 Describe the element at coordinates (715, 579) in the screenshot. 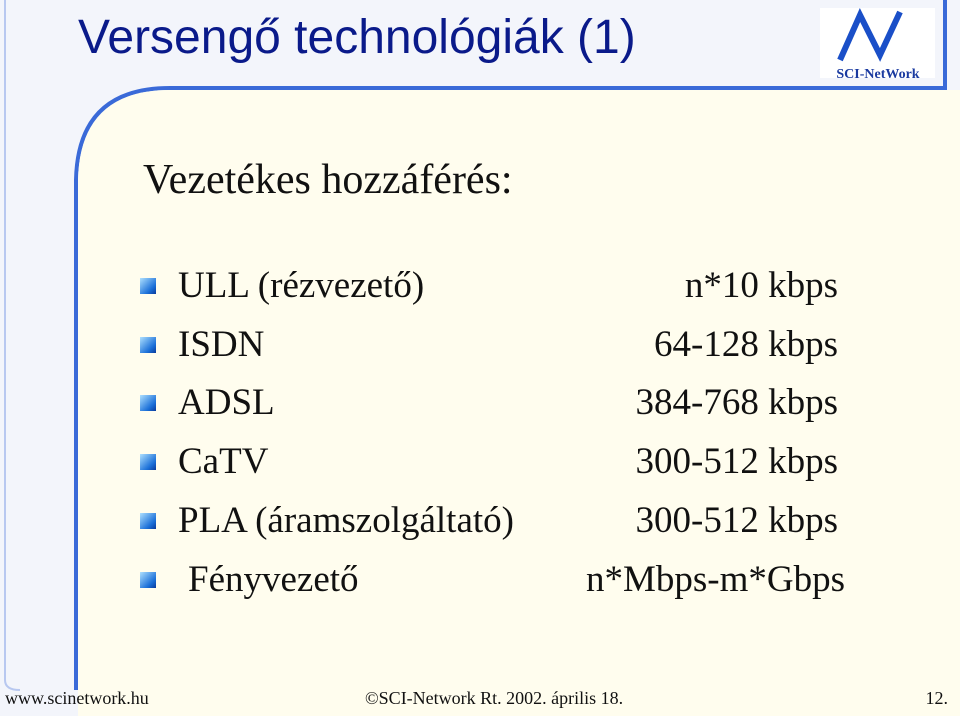

I see `row-speed: n*Mbps-m*Gbps` at that location.